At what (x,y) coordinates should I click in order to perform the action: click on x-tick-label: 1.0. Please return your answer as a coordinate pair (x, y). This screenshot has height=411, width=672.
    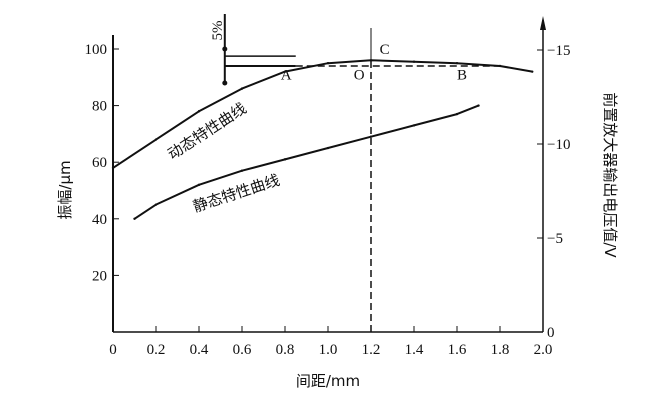
    Looking at the image, I should click on (328, 350).